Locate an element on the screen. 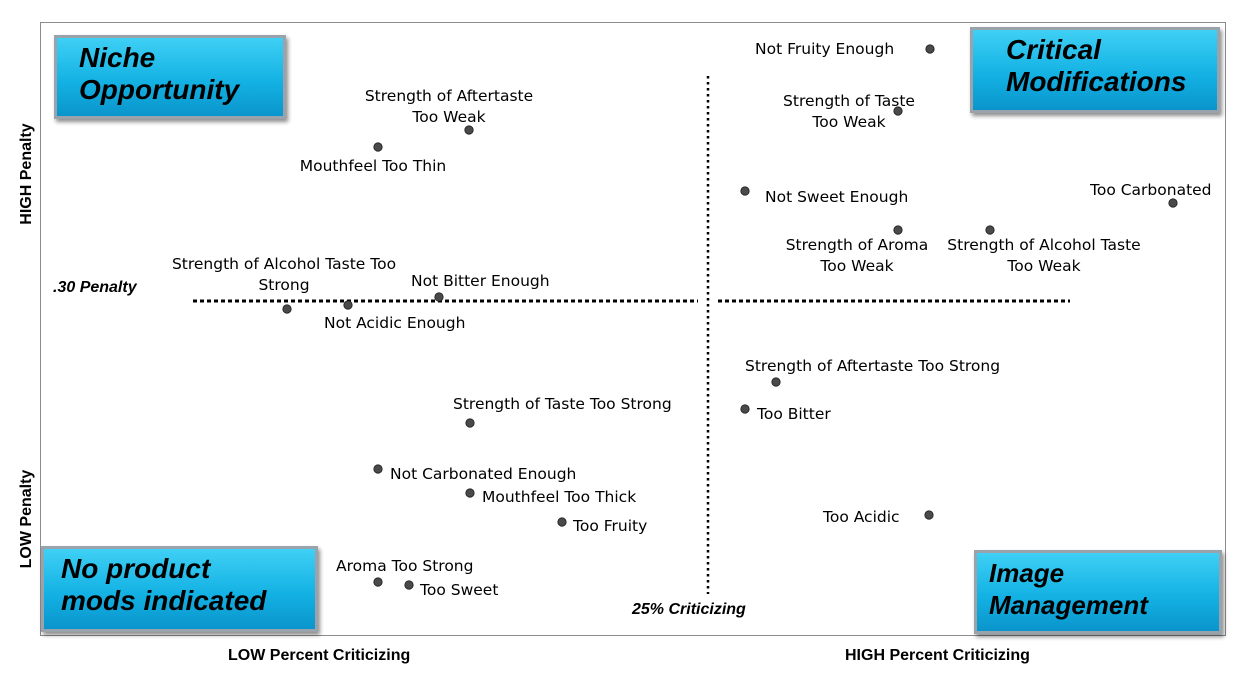 This screenshot has height=686, width=1255. quadrant-critical-modifications: Critical Modifications is located at coordinates (1095, 70).